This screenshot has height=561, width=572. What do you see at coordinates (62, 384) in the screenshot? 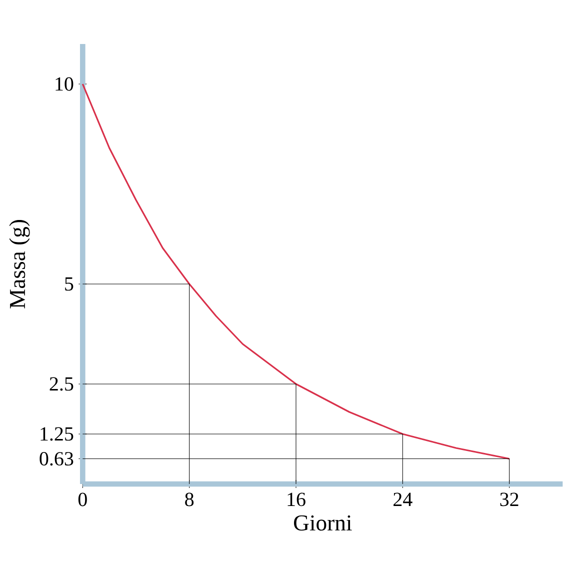
I see `y-tick-label: 2.5` at bounding box center [62, 384].